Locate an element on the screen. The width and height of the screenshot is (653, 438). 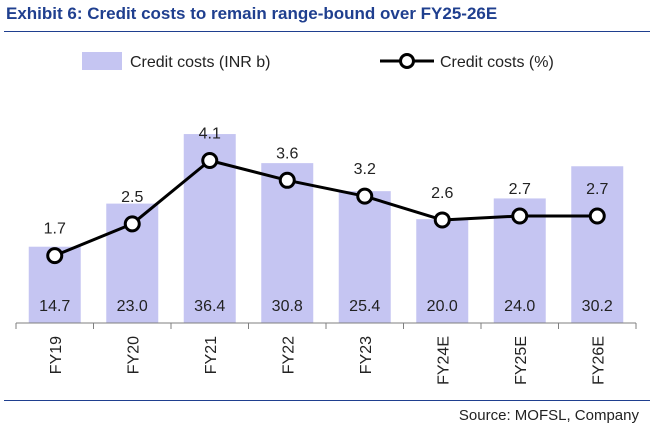
bar-label-fy24e: 20.0 is located at coordinates (442, 306).